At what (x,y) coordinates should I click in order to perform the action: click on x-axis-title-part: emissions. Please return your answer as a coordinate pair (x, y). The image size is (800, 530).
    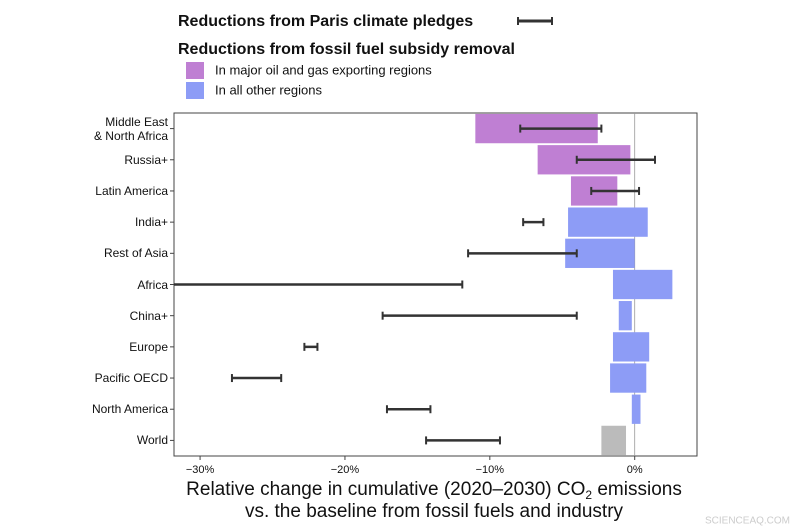
    Looking at the image, I should click on (637, 489).